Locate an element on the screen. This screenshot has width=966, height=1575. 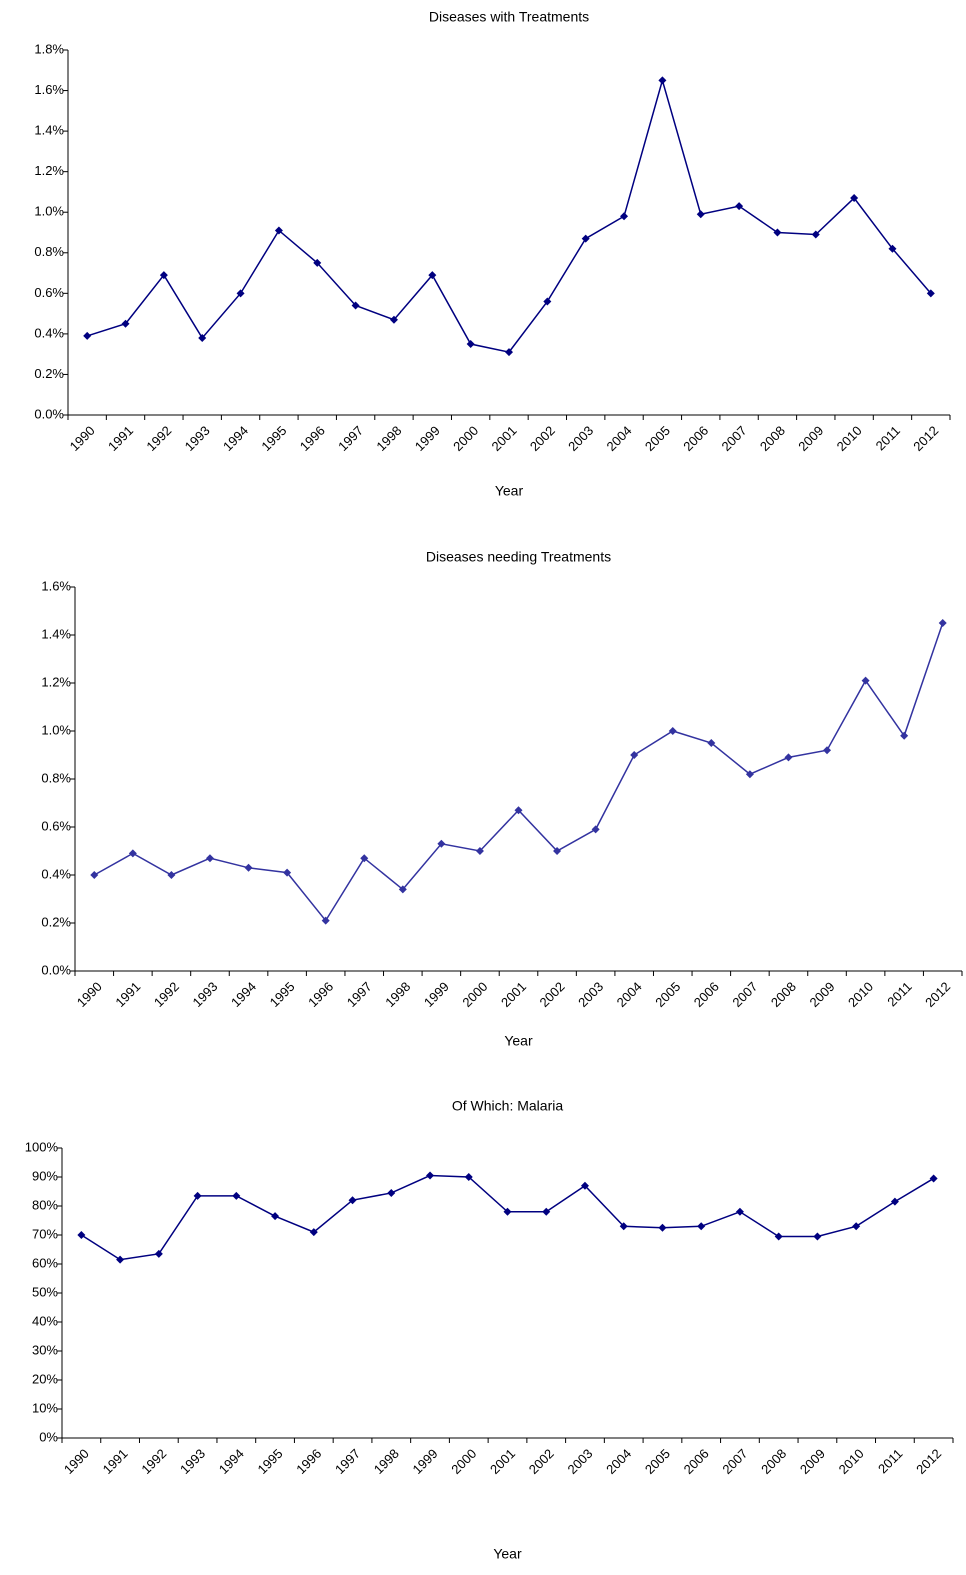
y-tick-label: 60% is located at coordinates (45, 1262).